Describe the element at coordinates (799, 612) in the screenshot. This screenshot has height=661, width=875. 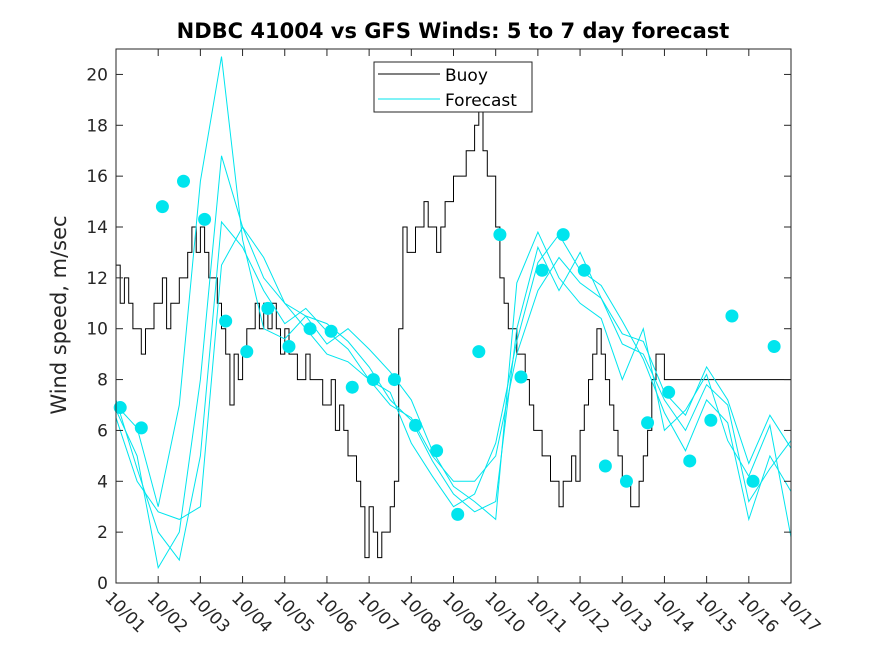
I see `x-tick-label: 10/17` at that location.